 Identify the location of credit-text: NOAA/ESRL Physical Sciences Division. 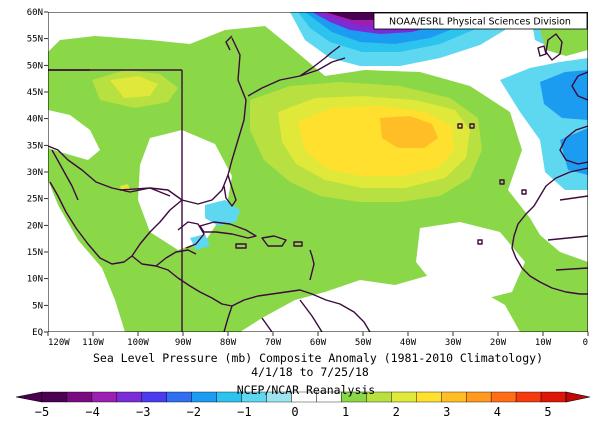
(480, 22).